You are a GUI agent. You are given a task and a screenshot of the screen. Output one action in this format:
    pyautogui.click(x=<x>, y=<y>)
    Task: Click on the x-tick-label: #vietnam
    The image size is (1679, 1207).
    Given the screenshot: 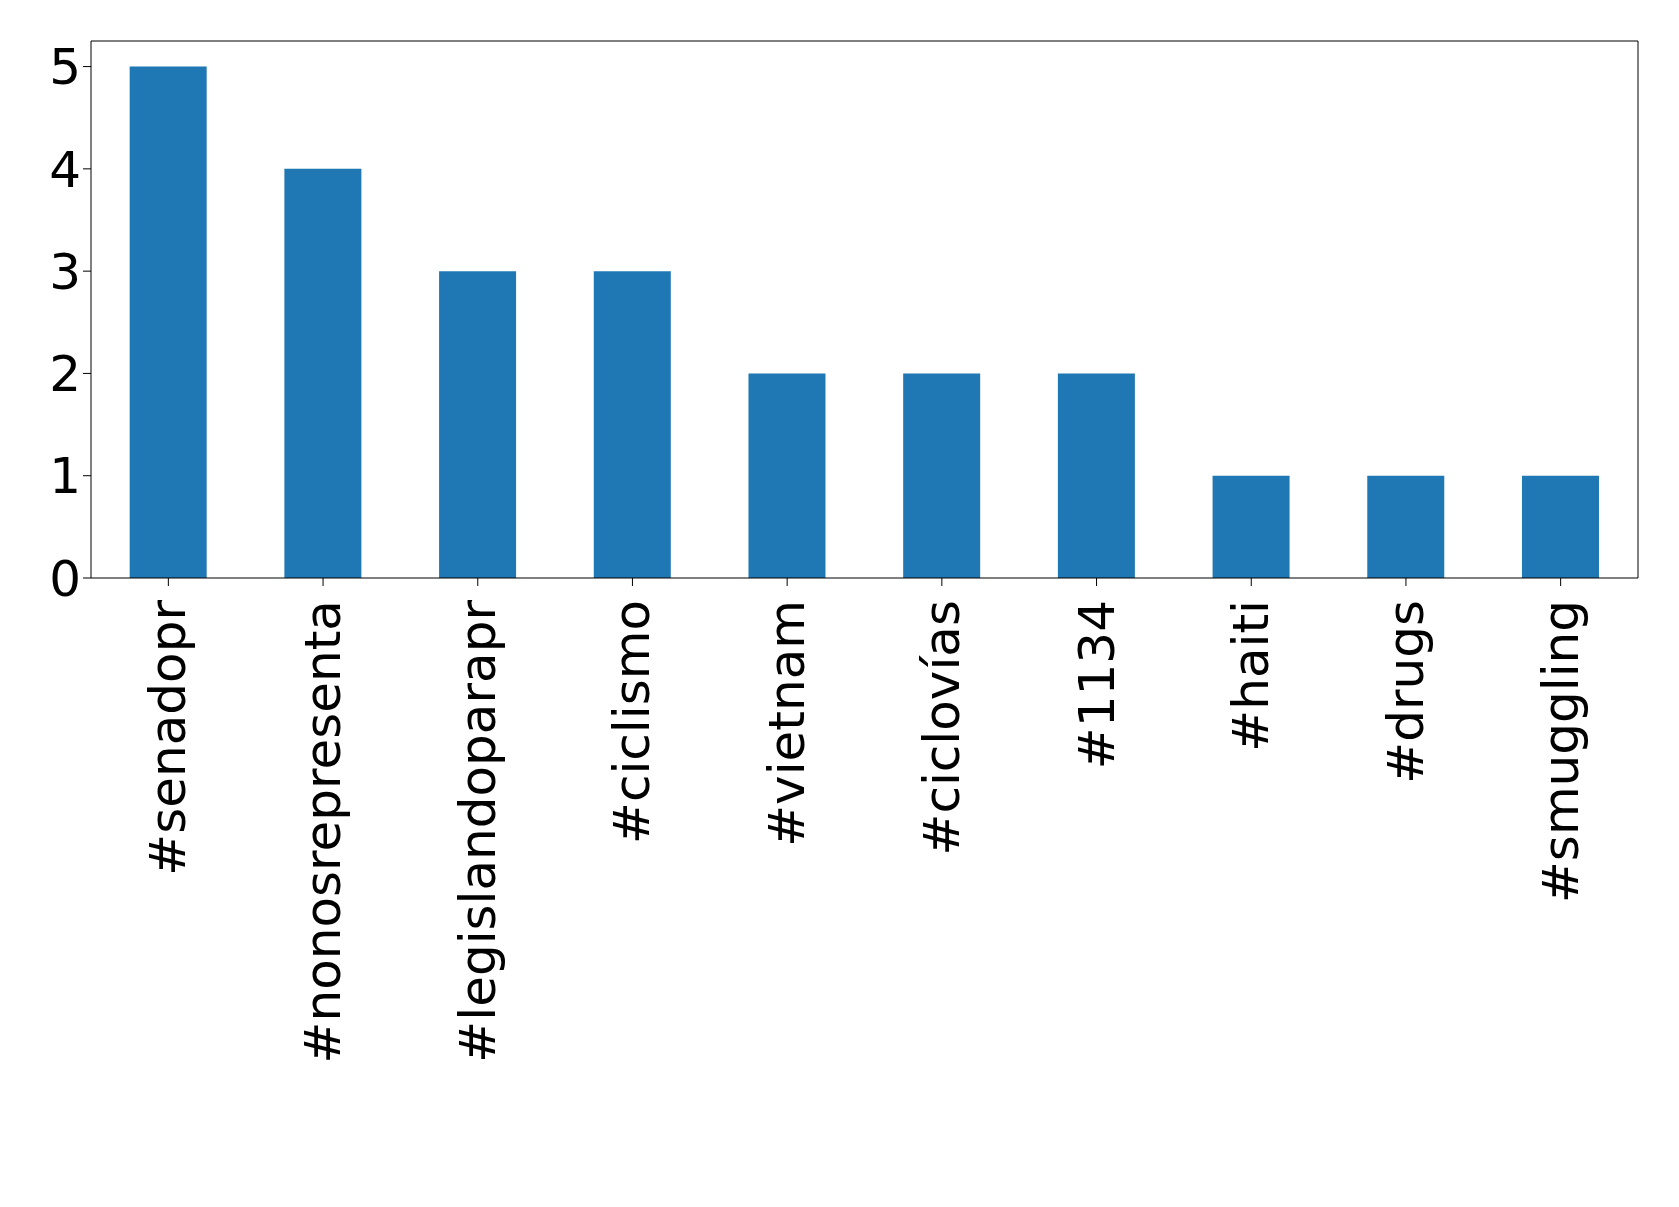 What is the action you would take?
    pyautogui.click(x=787, y=723)
    